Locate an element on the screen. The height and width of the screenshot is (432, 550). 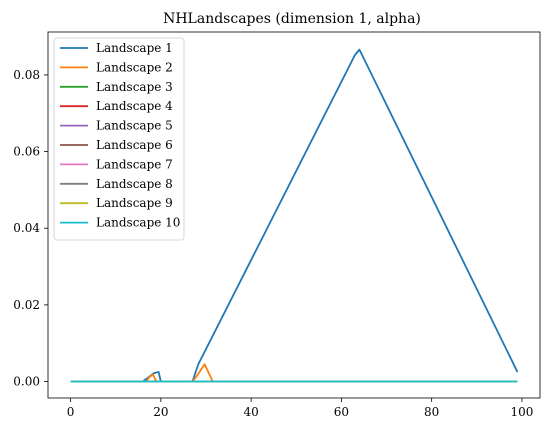
legend-label-3: Landscape 3 is located at coordinates (134, 87).